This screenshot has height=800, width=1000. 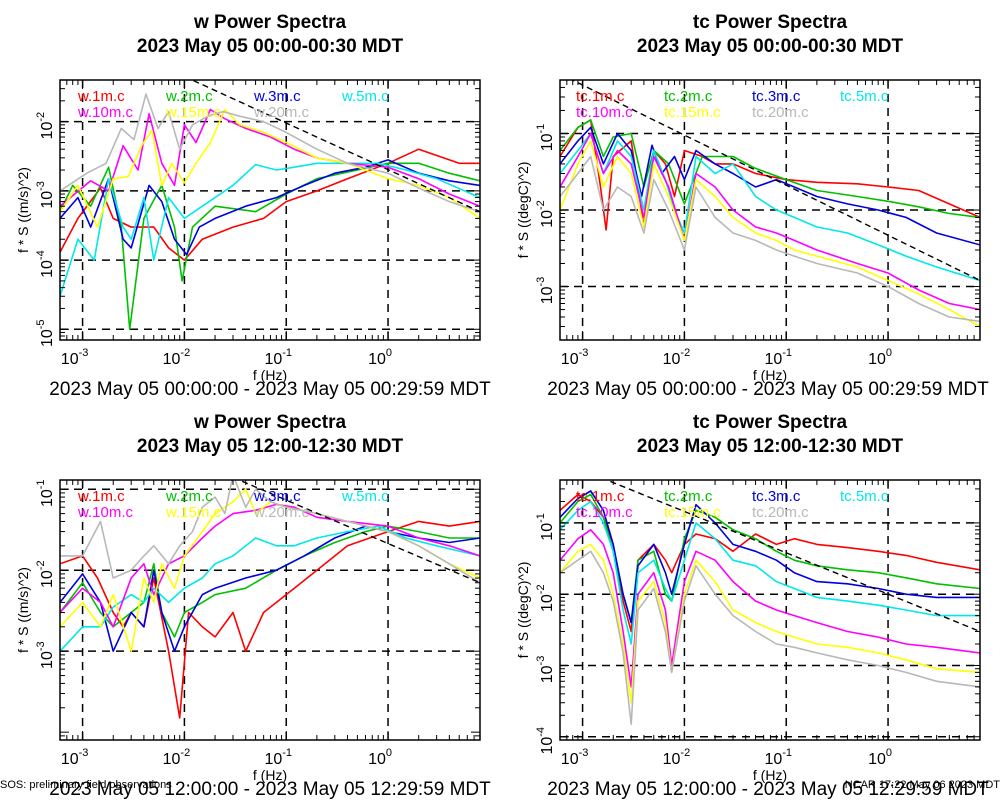 What do you see at coordinates (45, 333) in the screenshot?
I see `y-tick-label: 10-5` at bounding box center [45, 333].